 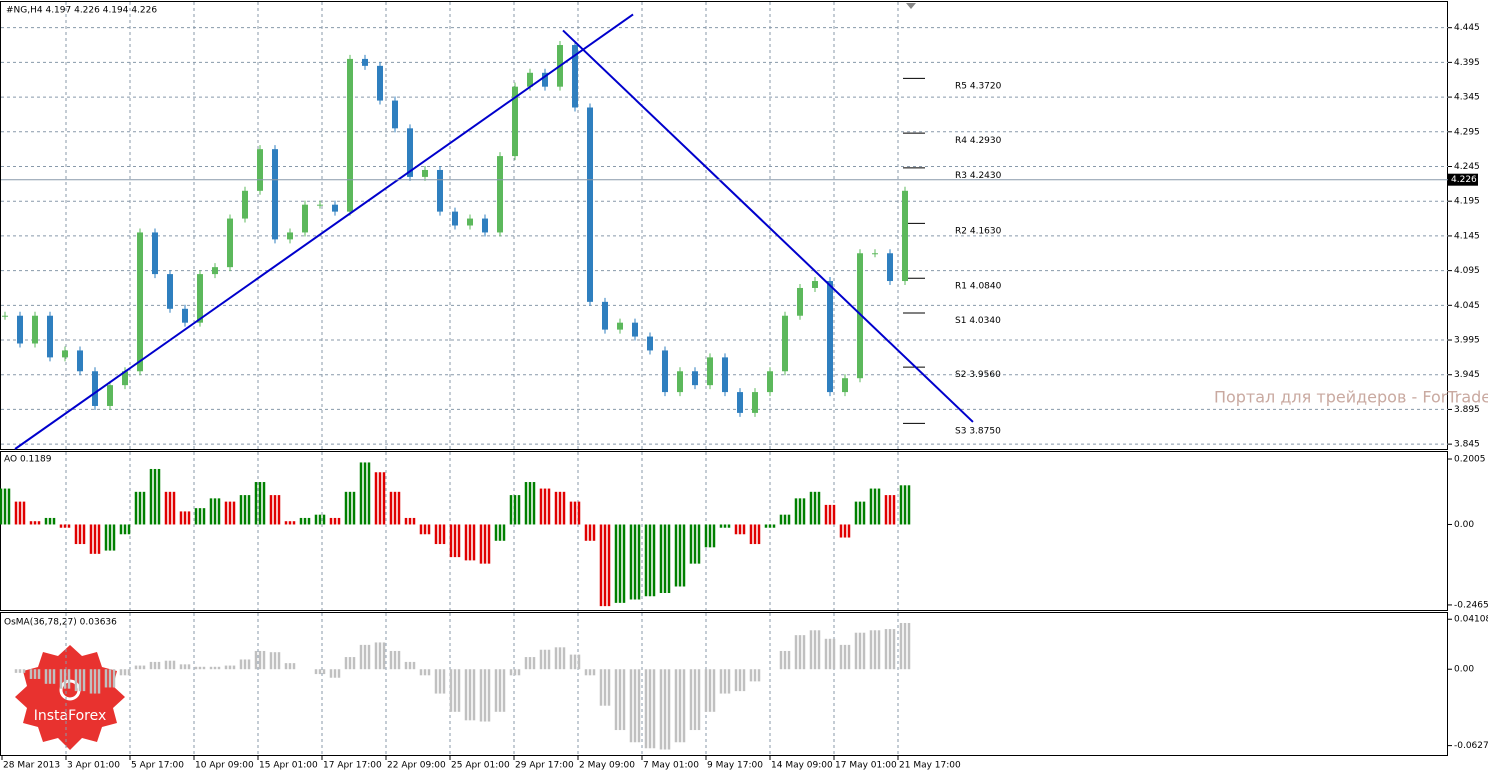 I want to click on current-price-tag, so click(x=1463, y=179).